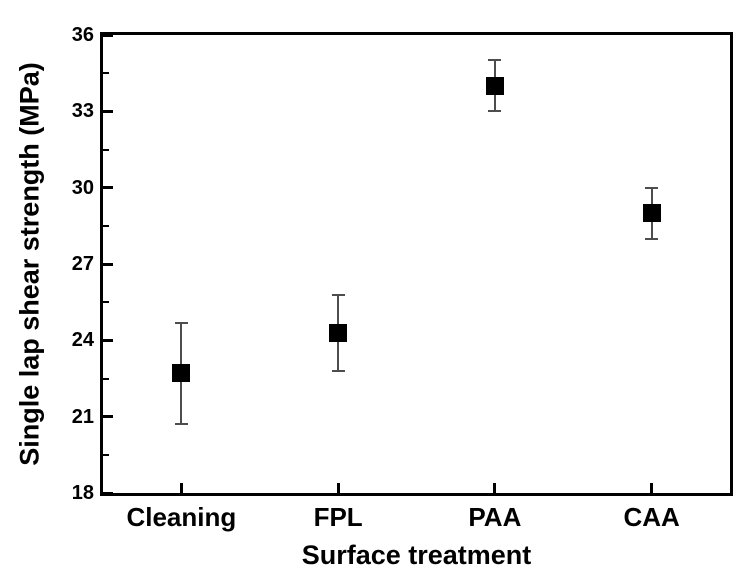  What do you see at coordinates (82, 493) in the screenshot?
I see `y-tick-label: 18` at bounding box center [82, 493].